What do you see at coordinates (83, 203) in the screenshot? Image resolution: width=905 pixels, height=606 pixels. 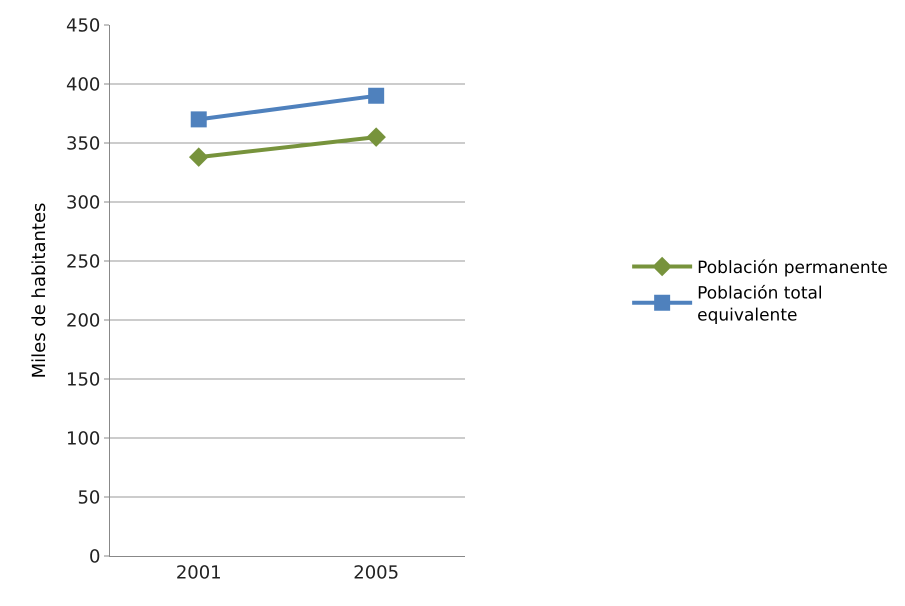 I see `y-tick-label: 300` at bounding box center [83, 203].